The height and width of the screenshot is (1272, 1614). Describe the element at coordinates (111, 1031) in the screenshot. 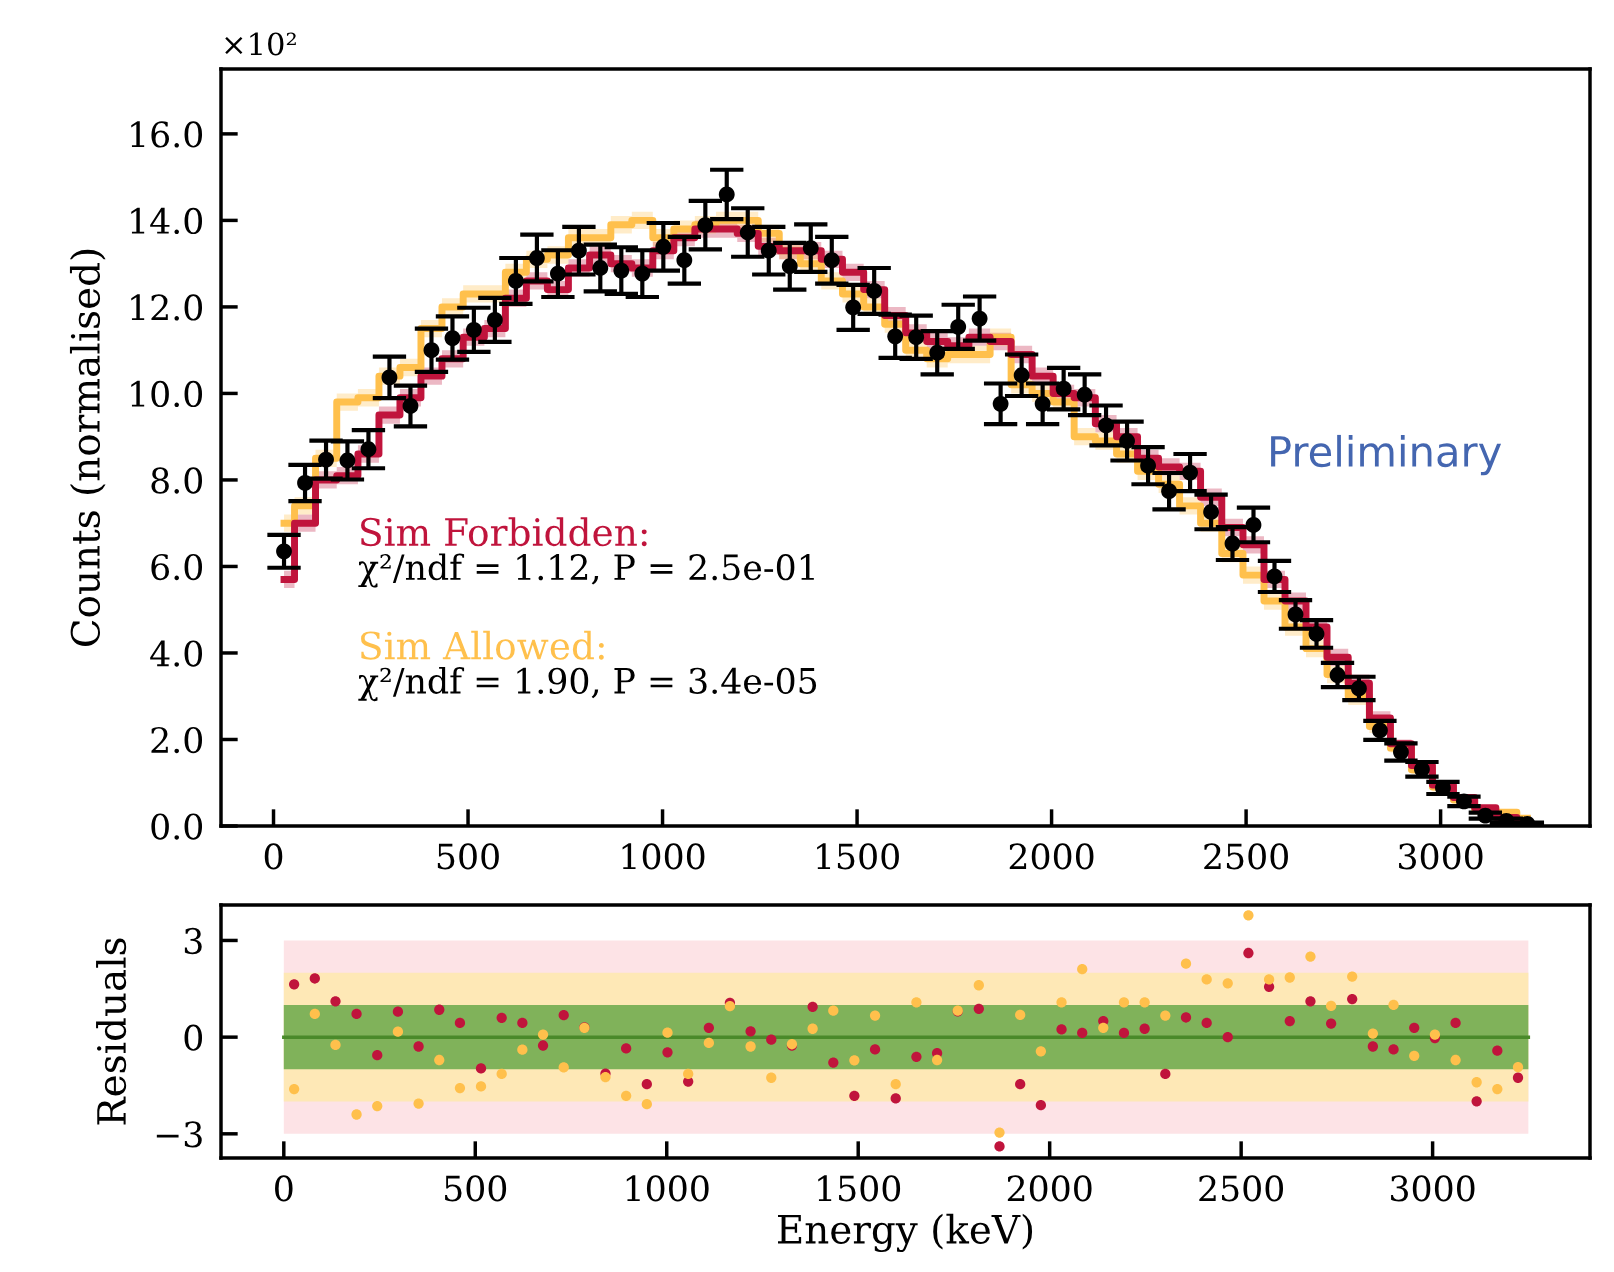

I see `y-axis-title: Residuals` at that location.